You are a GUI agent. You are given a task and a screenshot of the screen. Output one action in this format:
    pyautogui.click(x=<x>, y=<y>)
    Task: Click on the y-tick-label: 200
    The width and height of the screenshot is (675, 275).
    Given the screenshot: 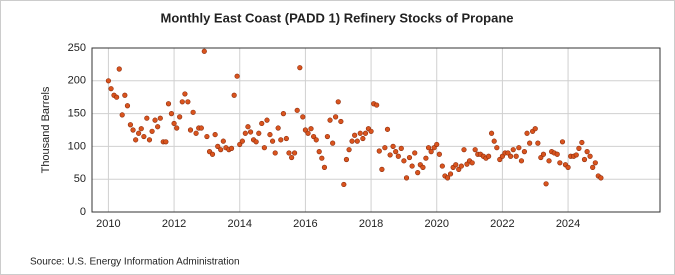 What is the action you would take?
    pyautogui.click(x=77, y=81)
    